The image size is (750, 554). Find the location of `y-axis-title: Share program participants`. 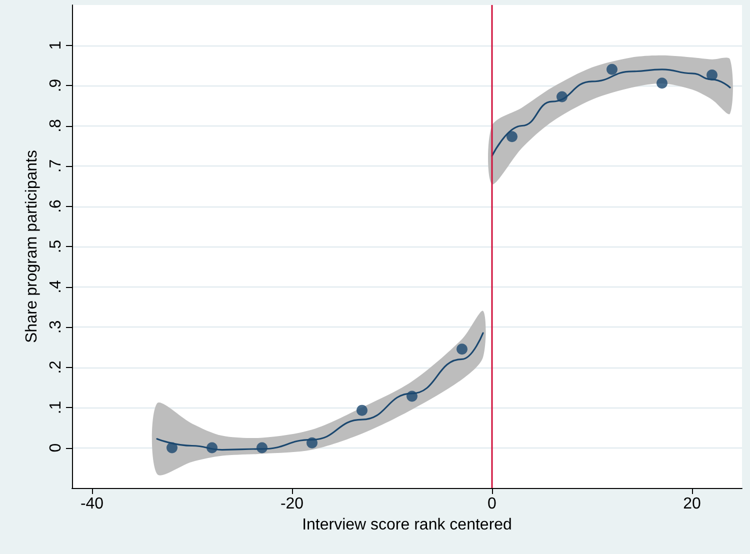

y-axis-title: Share program participants is located at coordinates (32, 246).